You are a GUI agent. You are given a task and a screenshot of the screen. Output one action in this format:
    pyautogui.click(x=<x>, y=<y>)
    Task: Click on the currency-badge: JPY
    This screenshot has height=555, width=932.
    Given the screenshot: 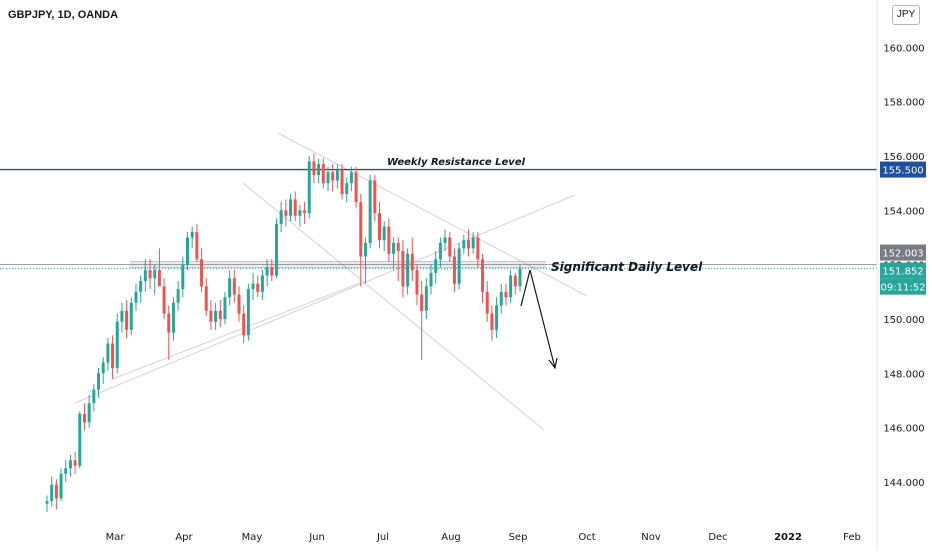 What is the action you would take?
    pyautogui.click(x=906, y=15)
    